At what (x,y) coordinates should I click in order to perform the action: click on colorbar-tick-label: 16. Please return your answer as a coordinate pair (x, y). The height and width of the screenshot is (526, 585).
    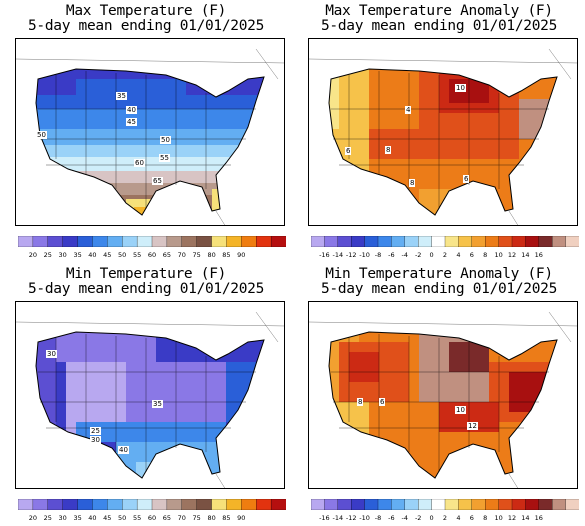
    Looking at the image, I should click on (538, 518).